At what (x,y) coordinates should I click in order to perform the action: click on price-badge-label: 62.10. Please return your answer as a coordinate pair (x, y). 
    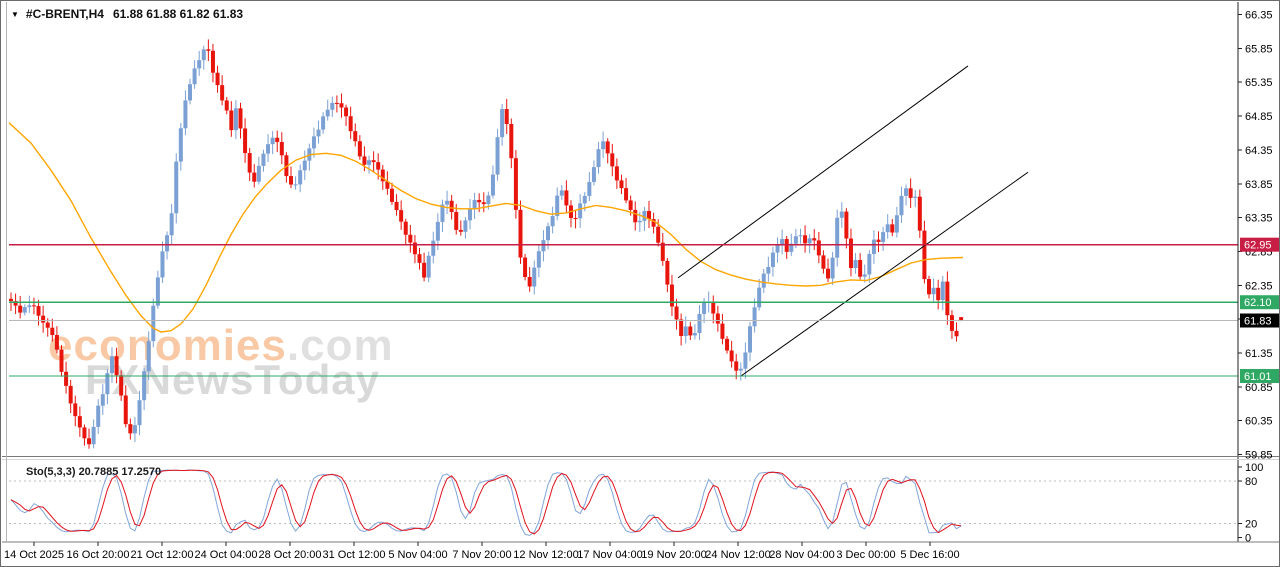
    Looking at the image, I should click on (1258, 303).